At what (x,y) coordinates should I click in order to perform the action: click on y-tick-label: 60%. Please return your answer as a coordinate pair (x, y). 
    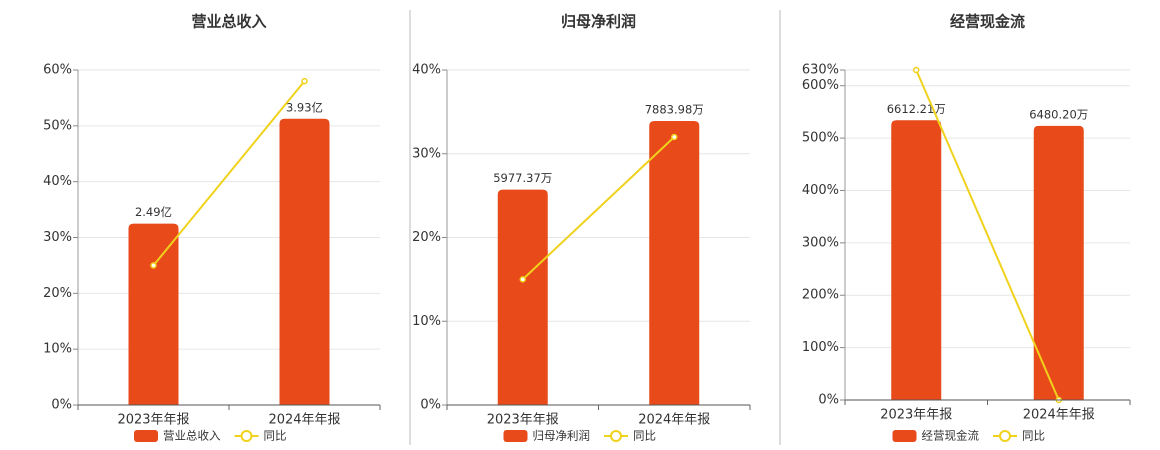
    Looking at the image, I should click on (57, 70).